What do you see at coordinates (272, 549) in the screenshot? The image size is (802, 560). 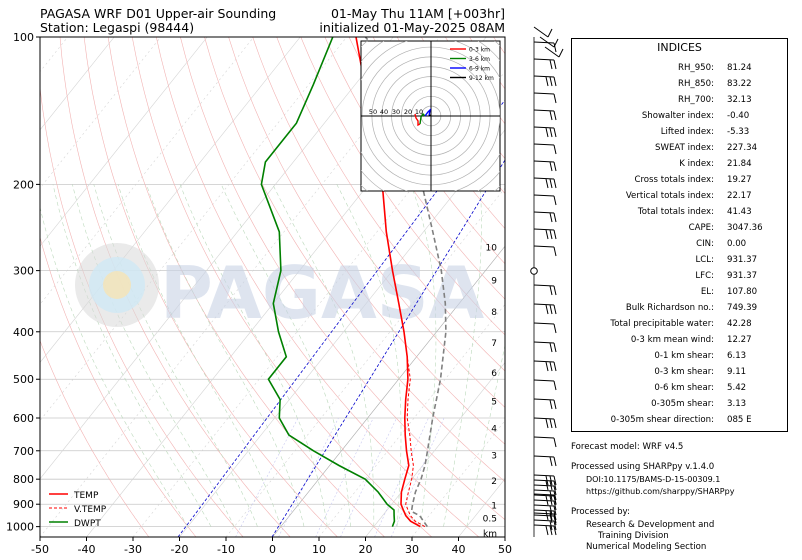 I see `x-tick-label: 0` at bounding box center [272, 549].